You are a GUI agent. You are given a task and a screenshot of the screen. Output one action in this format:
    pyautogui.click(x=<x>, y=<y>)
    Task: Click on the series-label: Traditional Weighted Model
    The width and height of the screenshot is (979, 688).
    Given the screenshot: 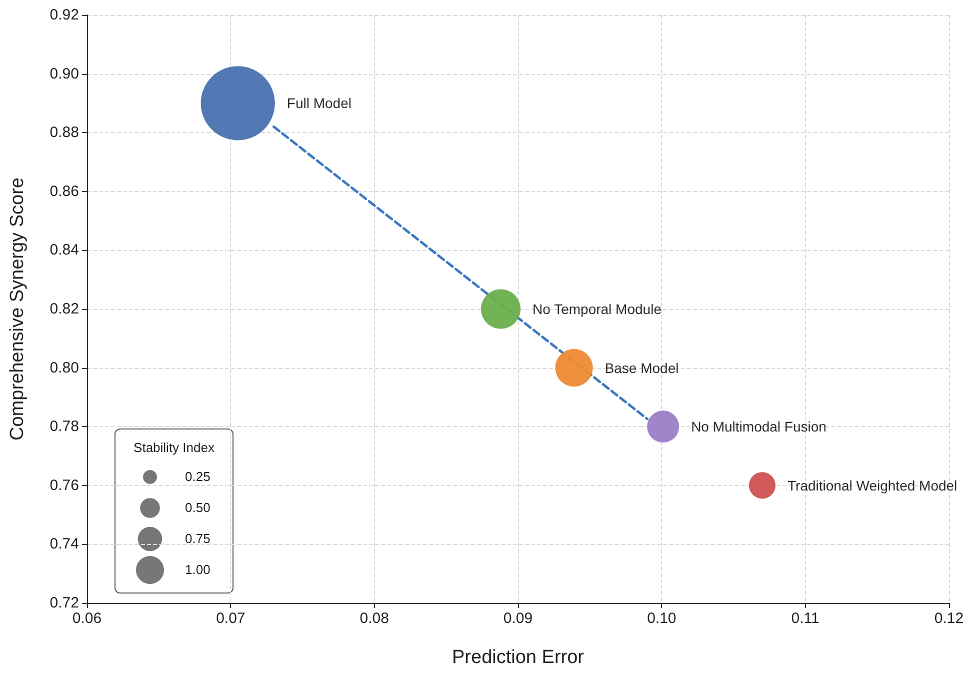 What is the action you would take?
    pyautogui.click(x=873, y=485)
    